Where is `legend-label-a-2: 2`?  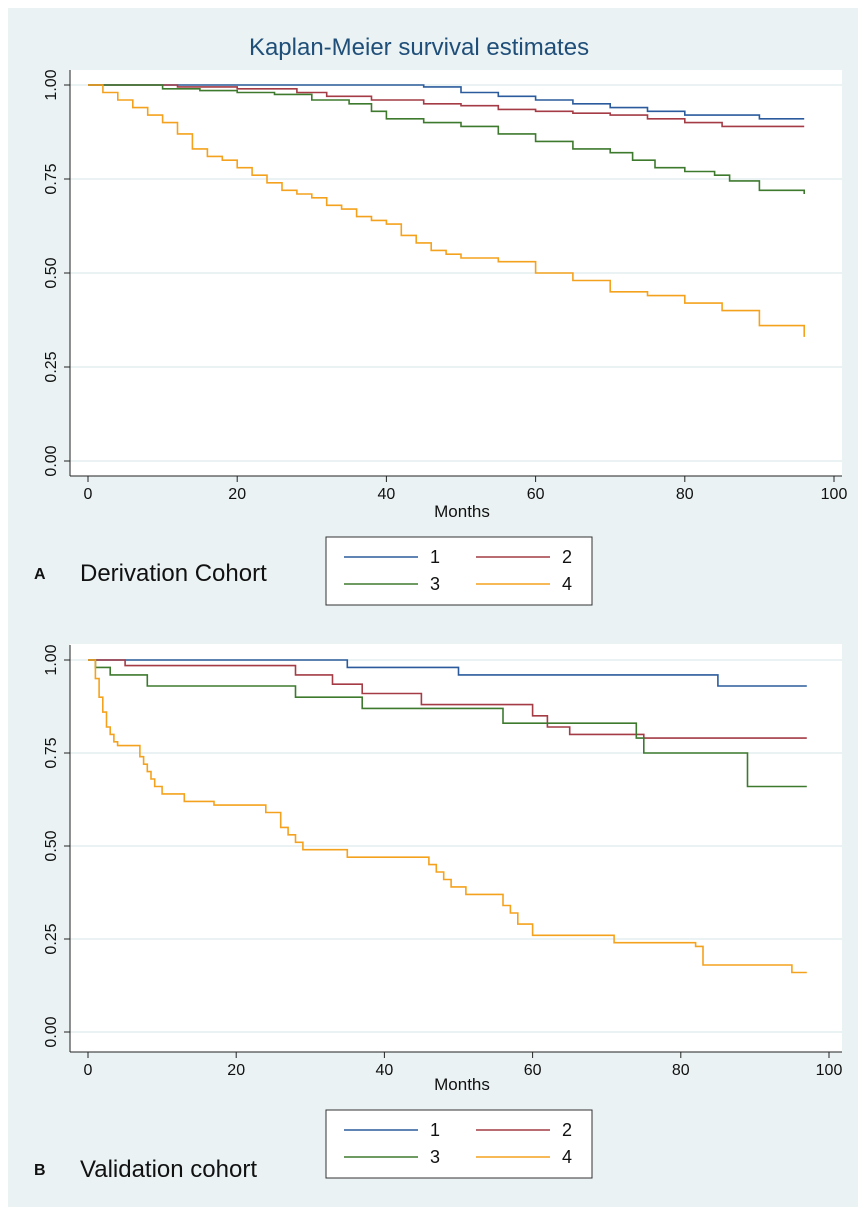
legend-label-a-2: 2 is located at coordinates (567, 557).